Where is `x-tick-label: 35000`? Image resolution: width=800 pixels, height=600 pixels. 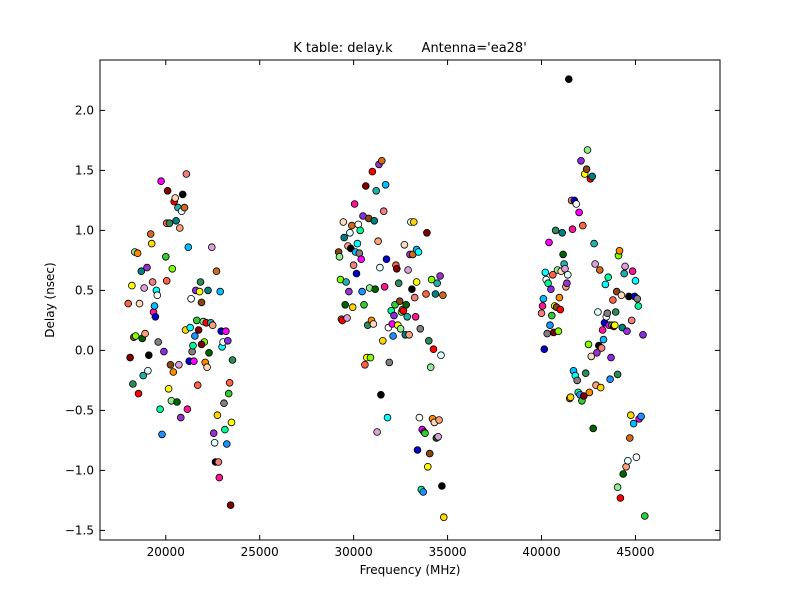 x-tick-label: 35000 is located at coordinates (447, 552).